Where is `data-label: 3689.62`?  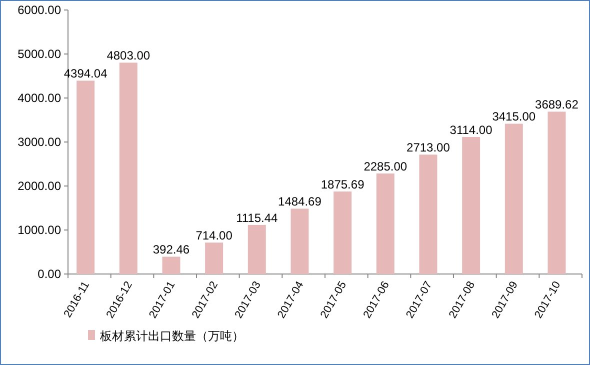
data-label: 3689.62 is located at coordinates (557, 105).